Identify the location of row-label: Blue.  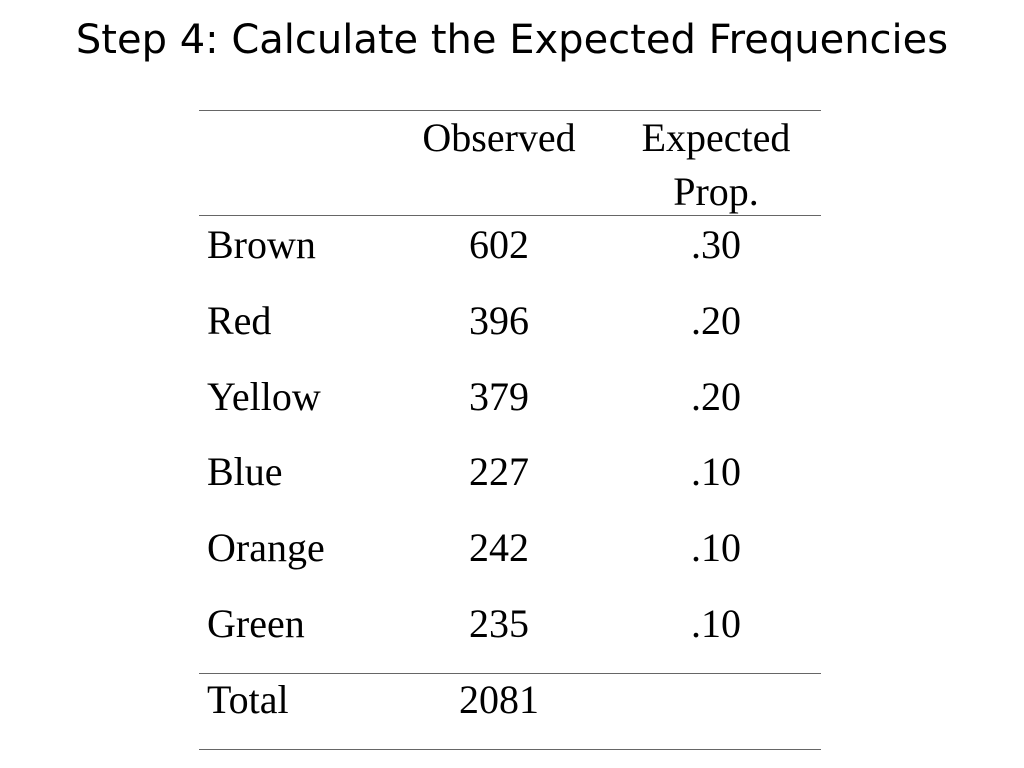
(245, 472).